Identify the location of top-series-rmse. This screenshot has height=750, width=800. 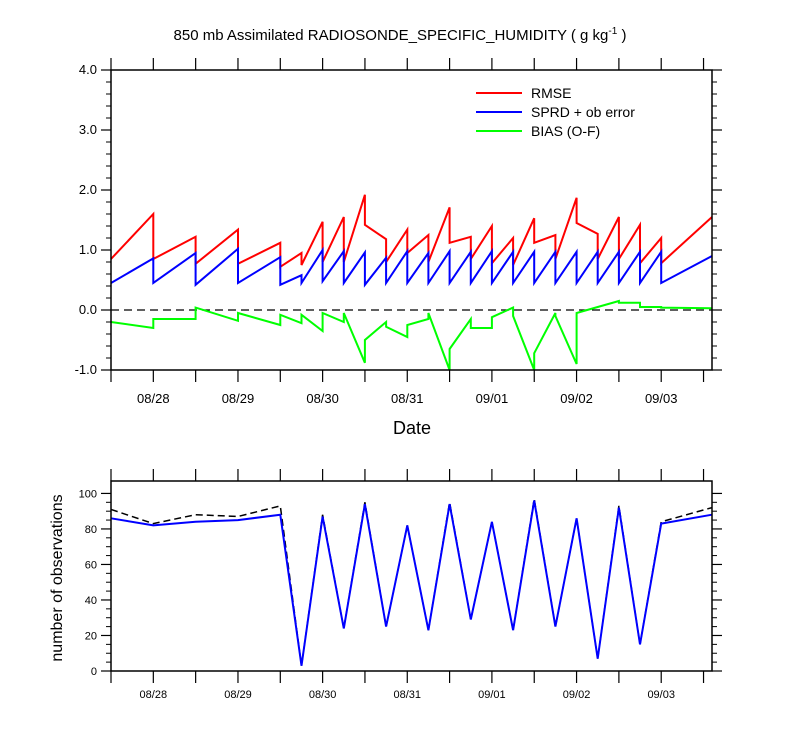
(411, 231).